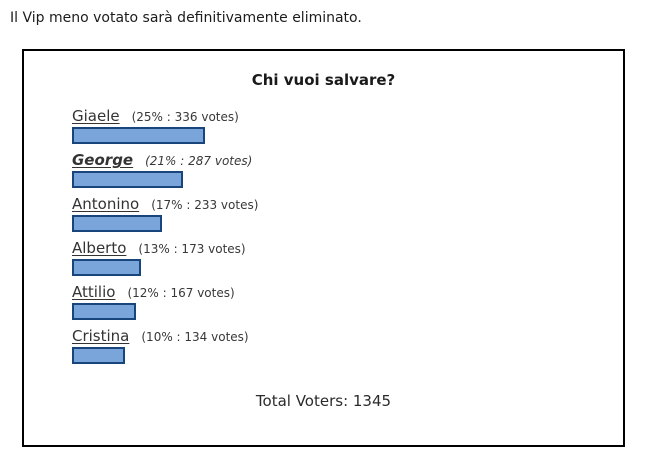 The image size is (653, 465). I want to click on poll-option: Giaele (25% : 336 votes), so click(347, 126).